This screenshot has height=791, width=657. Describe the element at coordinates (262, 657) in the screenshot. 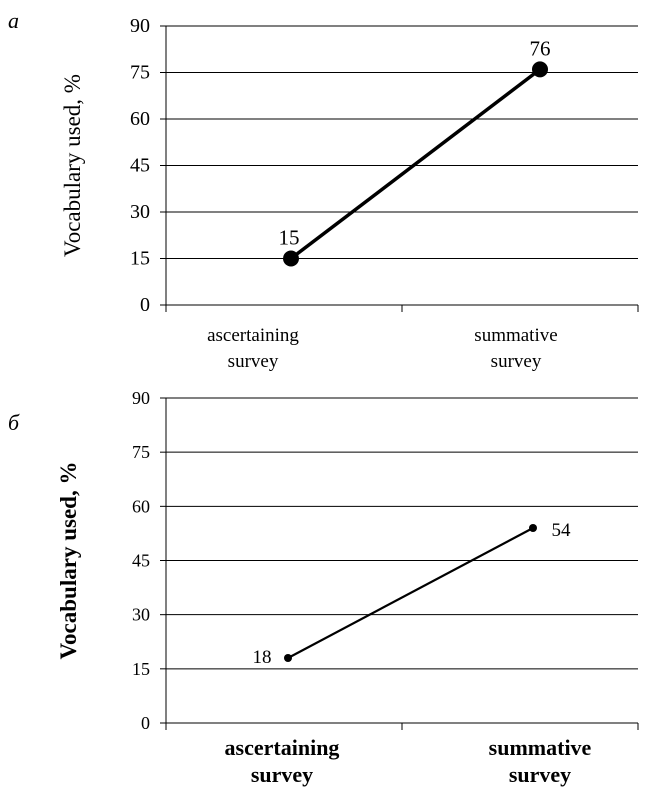

I see `data-label: 18` at that location.